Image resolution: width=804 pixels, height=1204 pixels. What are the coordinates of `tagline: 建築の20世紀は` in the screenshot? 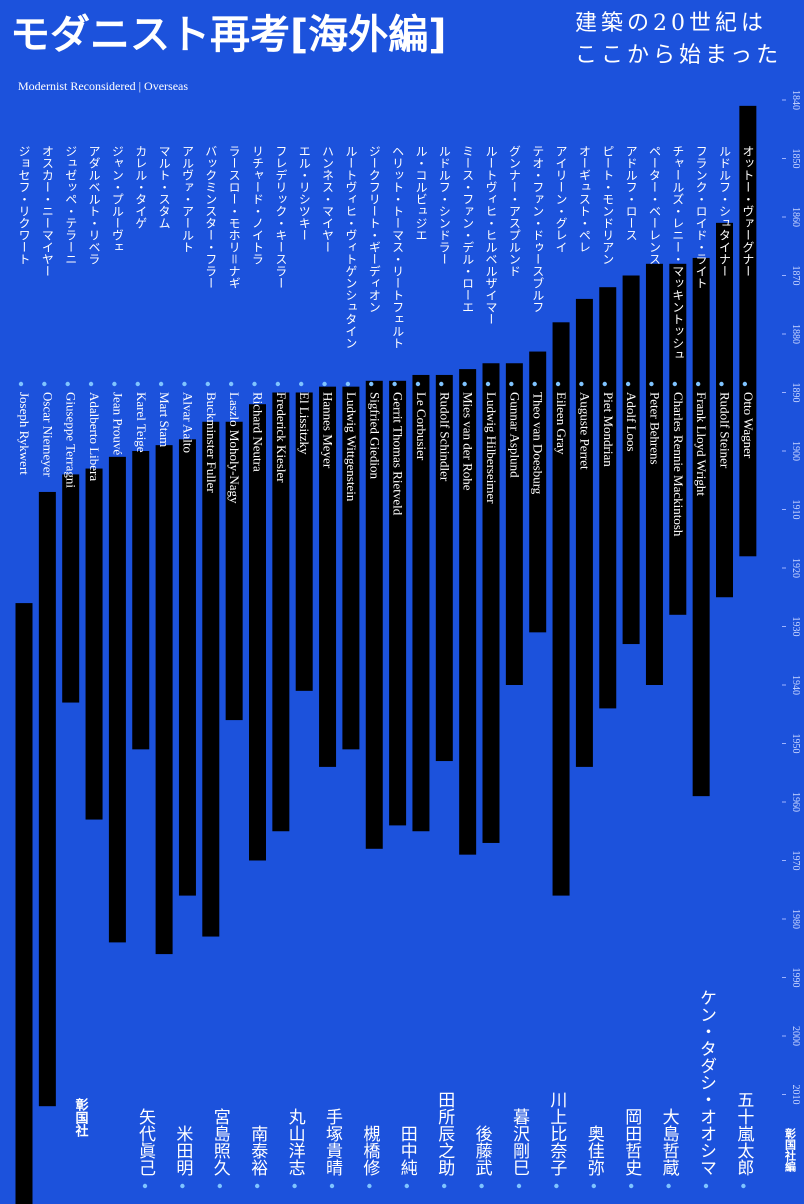 It's located at (671, 23).